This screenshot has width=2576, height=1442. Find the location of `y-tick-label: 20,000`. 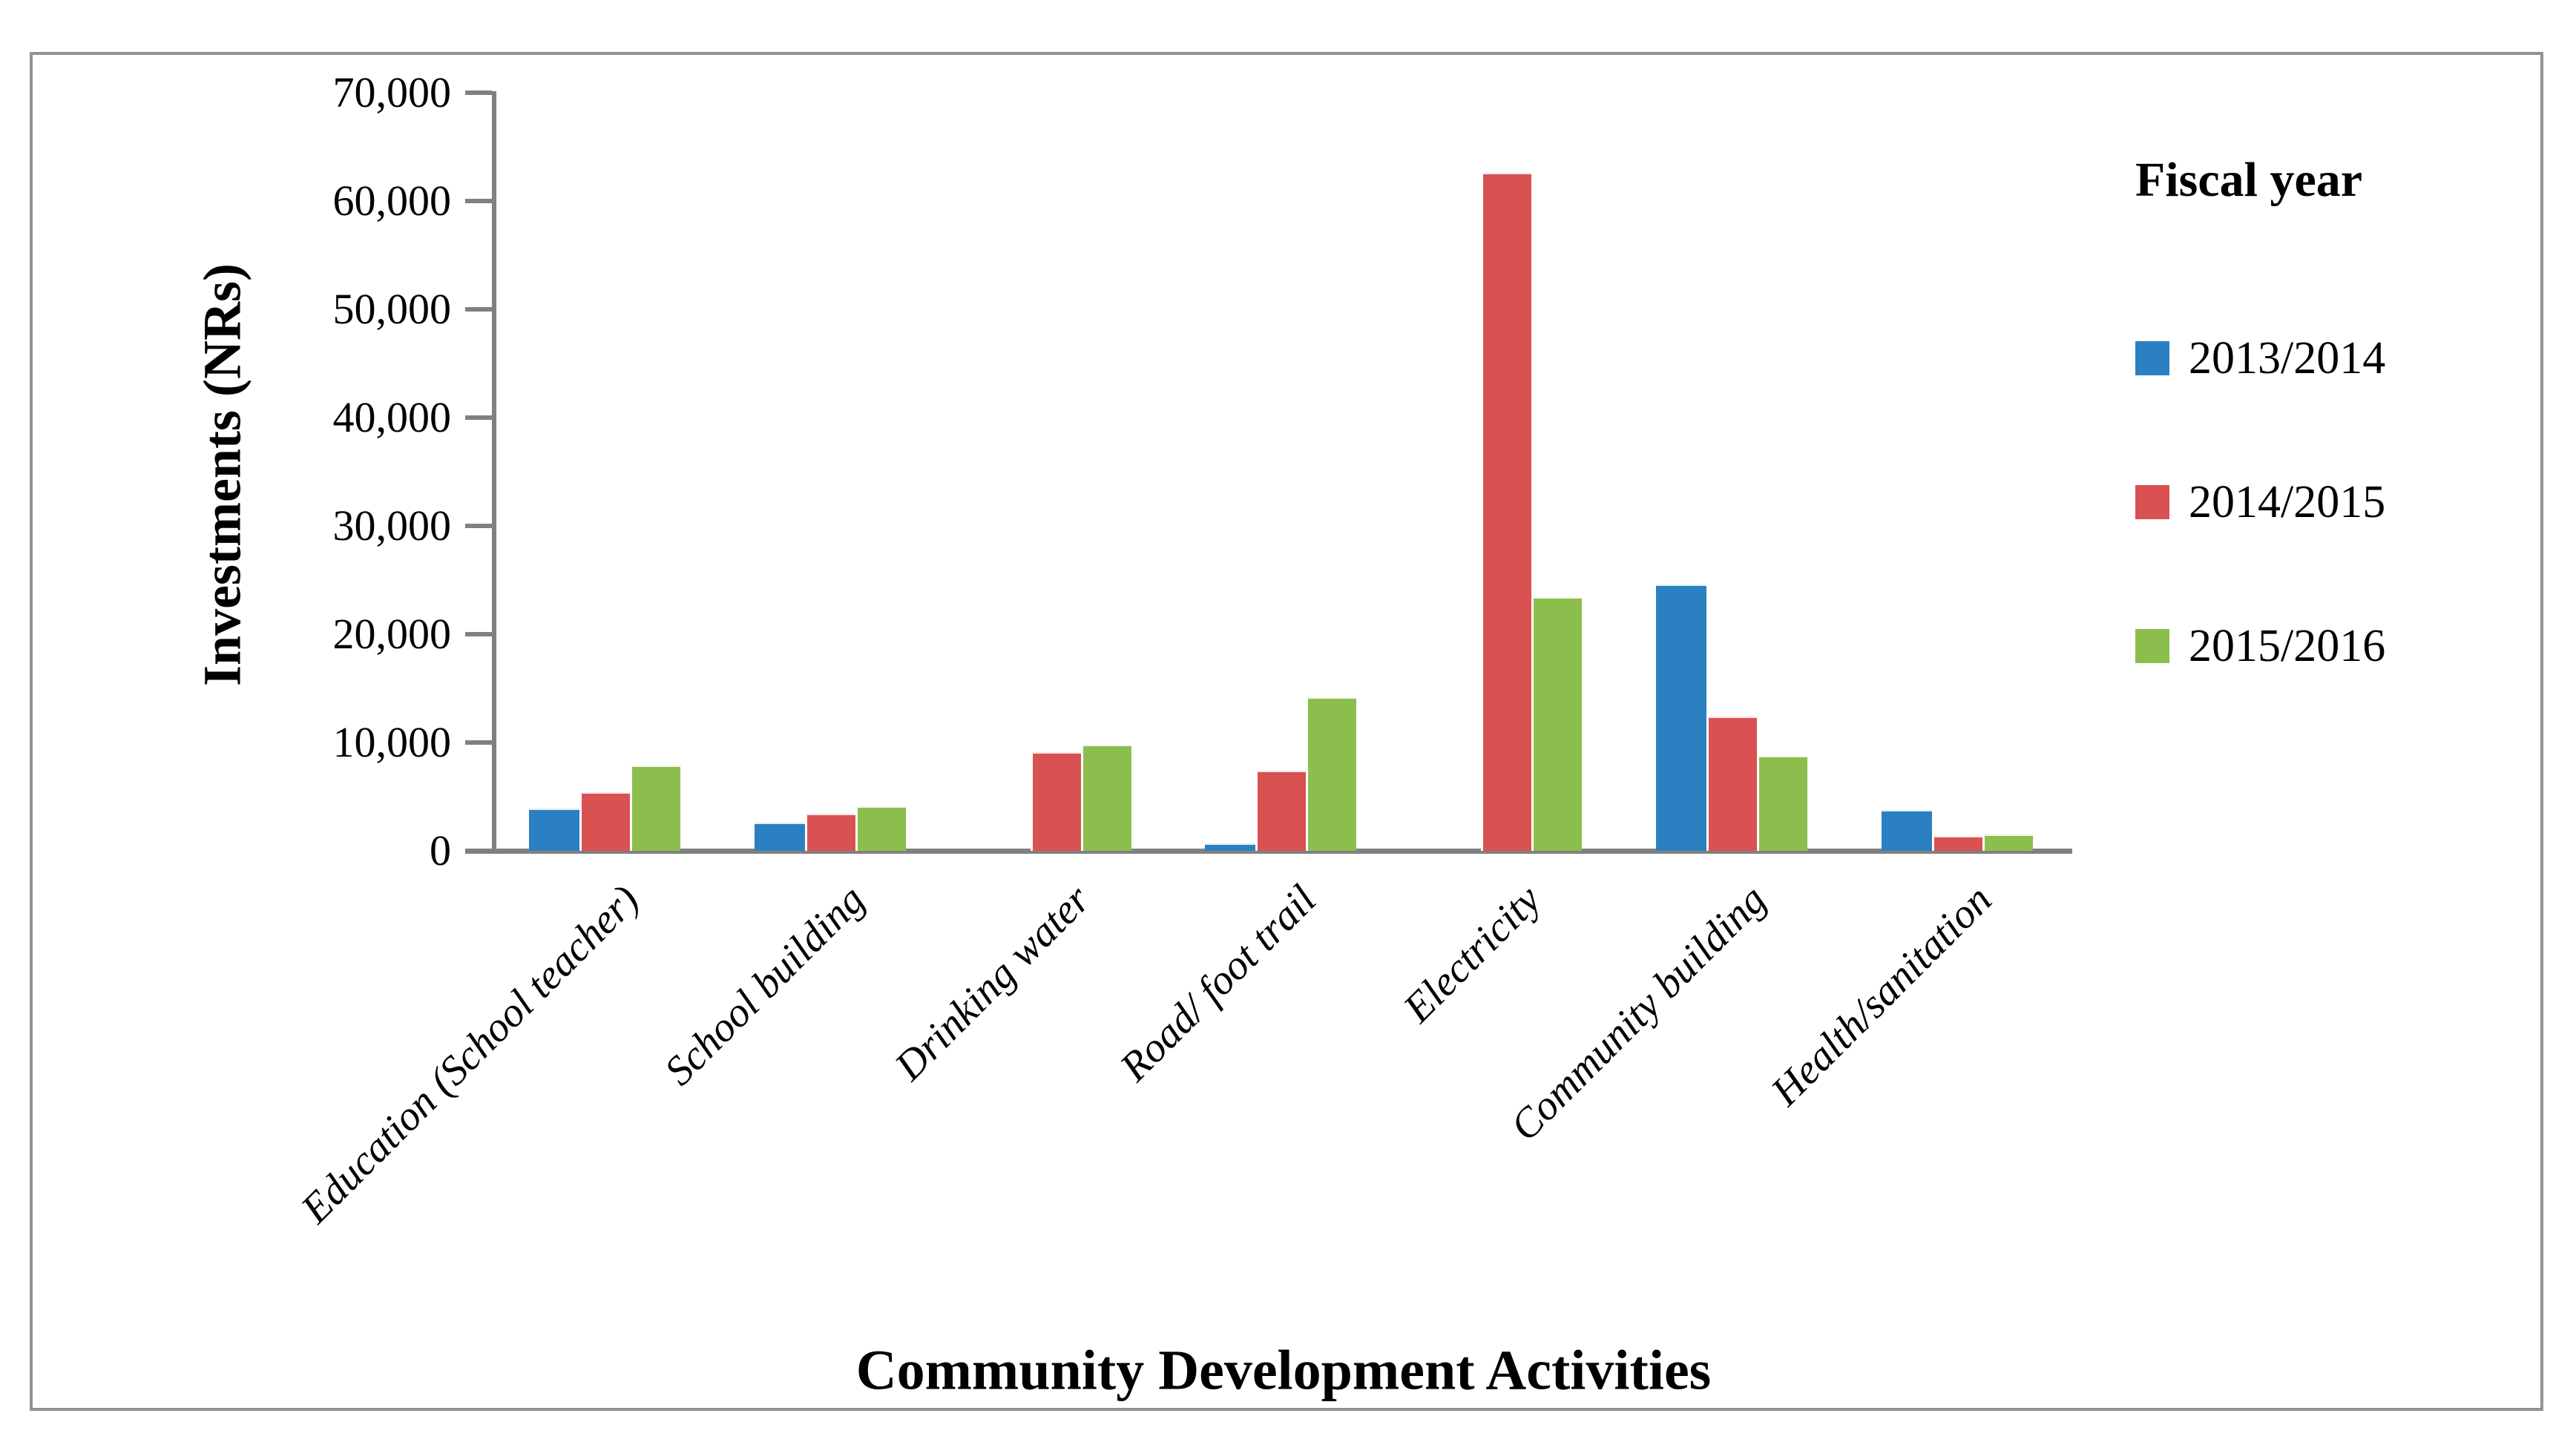

y-tick-label: 20,000 is located at coordinates (392, 634).